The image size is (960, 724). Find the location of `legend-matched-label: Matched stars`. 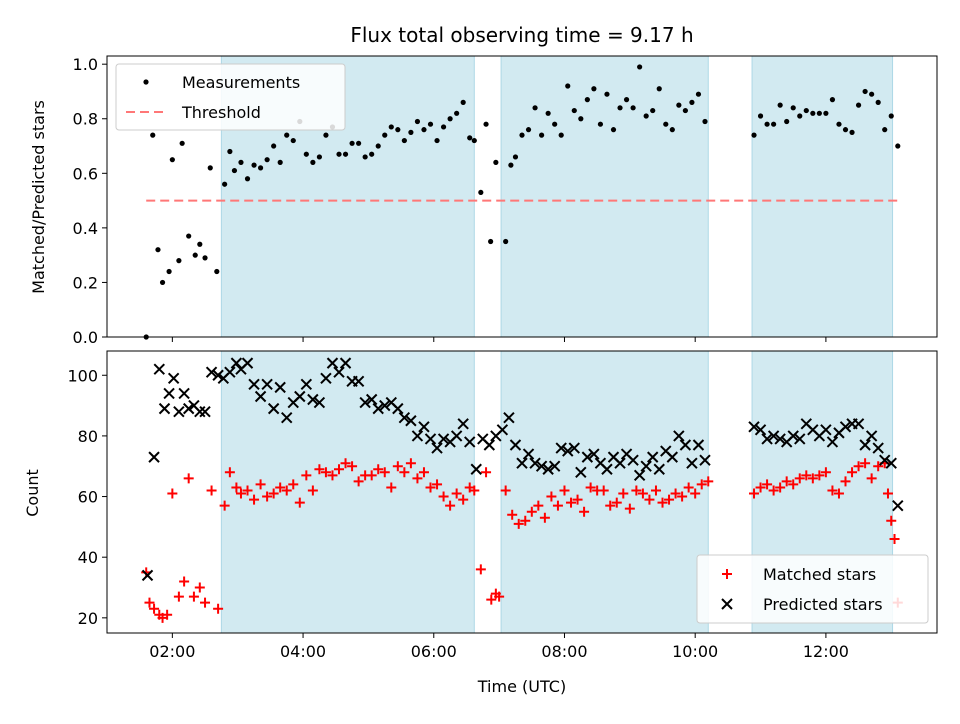

legend-matched-label: Matched stars is located at coordinates (819, 574).